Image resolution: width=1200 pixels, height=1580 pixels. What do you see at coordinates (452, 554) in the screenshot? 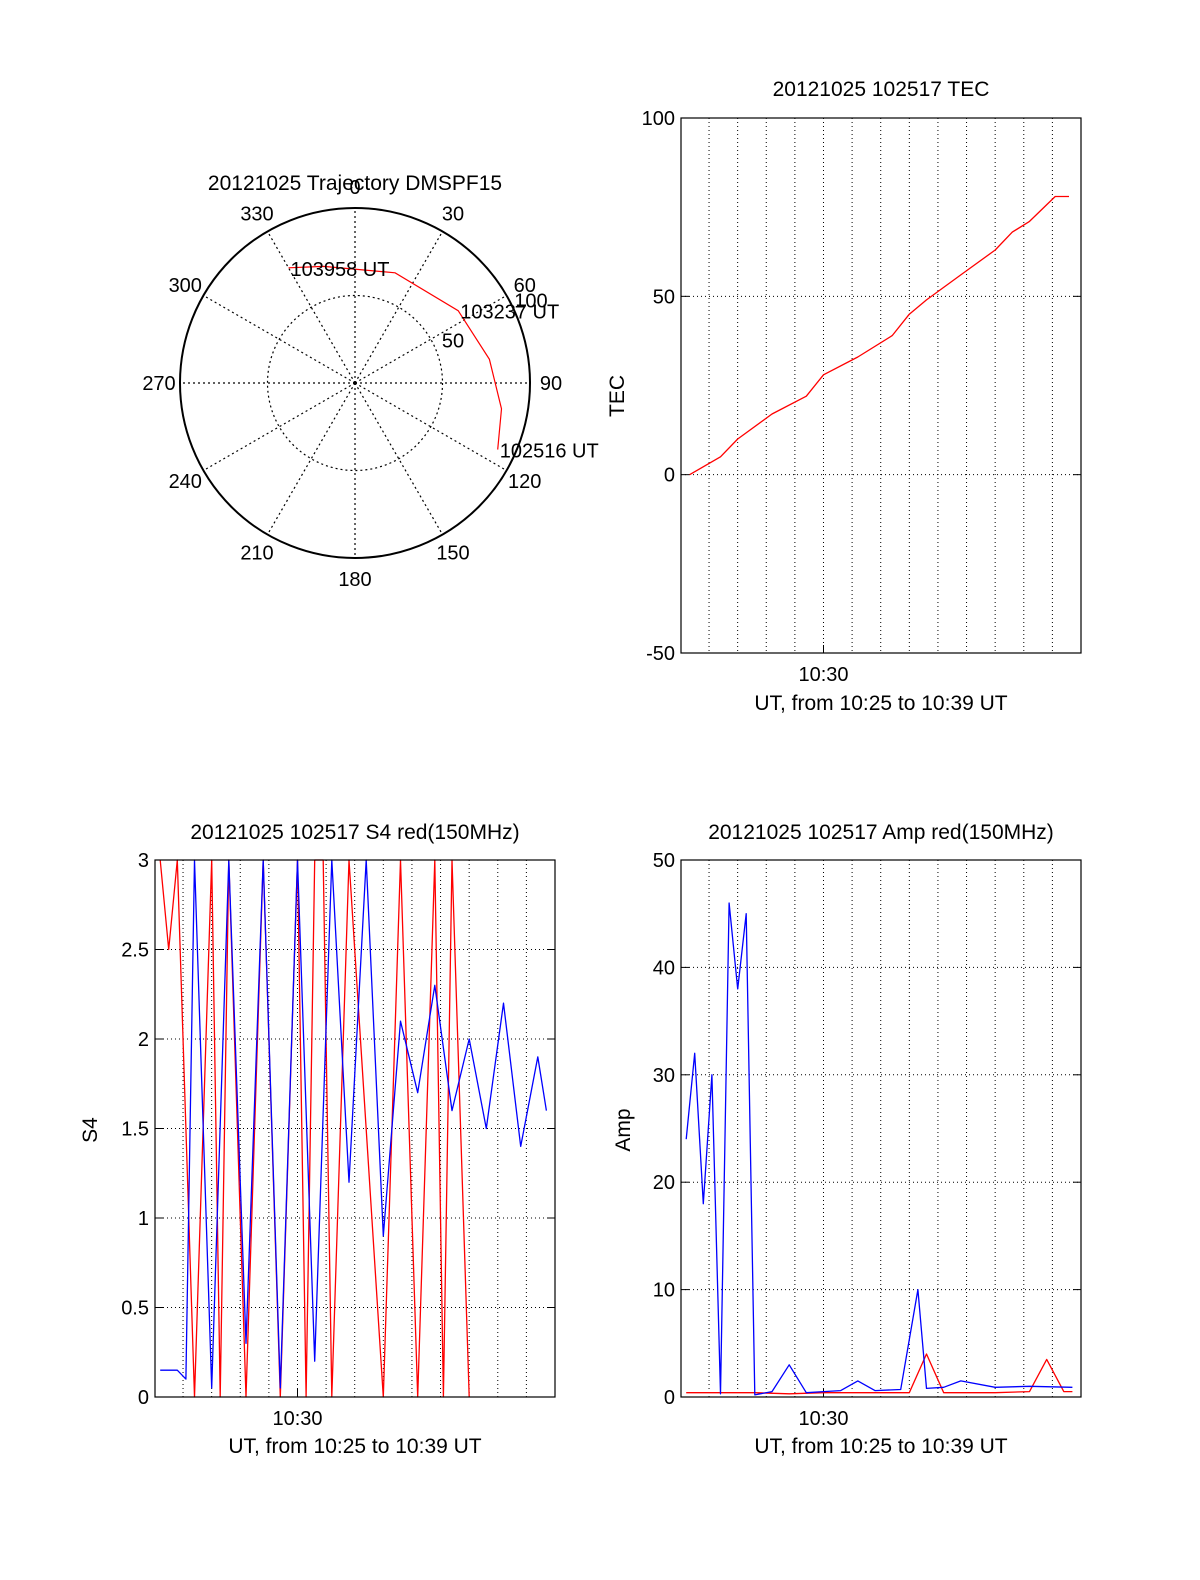
I see `polar-angle-tick: 150` at bounding box center [452, 554].